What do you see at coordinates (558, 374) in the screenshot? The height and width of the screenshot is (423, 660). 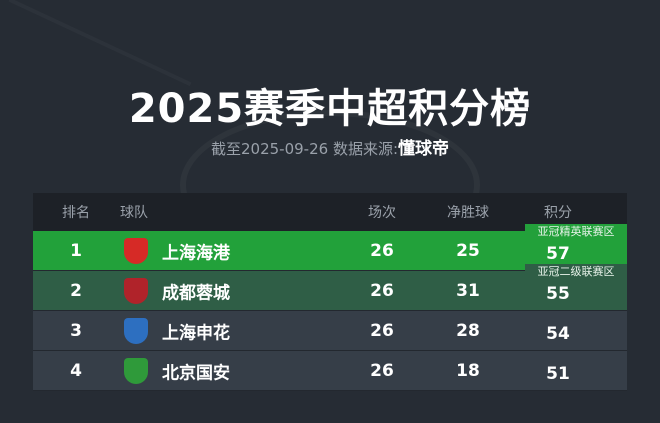 I see `points: 51` at bounding box center [558, 374].